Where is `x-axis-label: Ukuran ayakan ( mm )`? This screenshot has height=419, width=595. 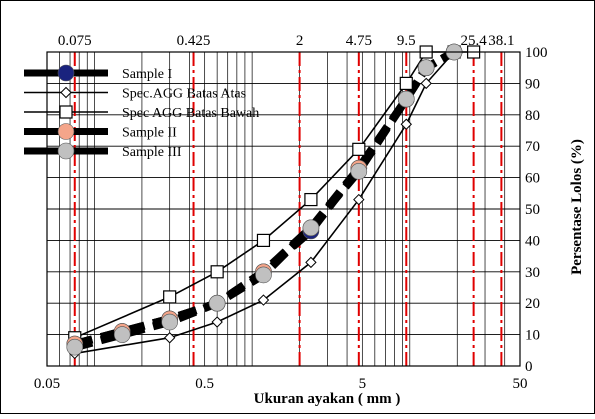
x-axis-label: Ukuran ayakan ( mm ) is located at coordinates (327, 399).